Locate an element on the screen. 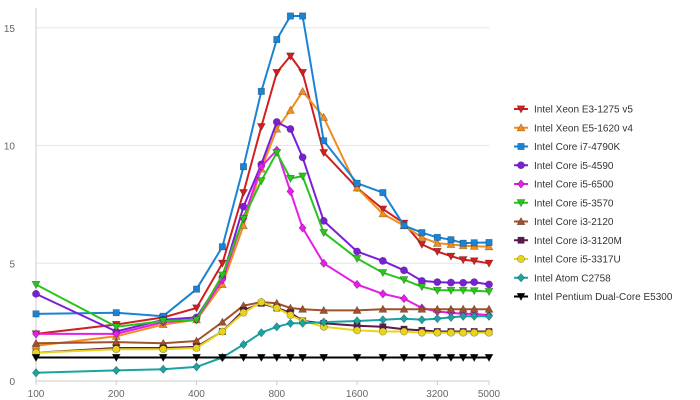  legend-label: Intel Xeon E3-1275 v5 is located at coordinates (583, 110).